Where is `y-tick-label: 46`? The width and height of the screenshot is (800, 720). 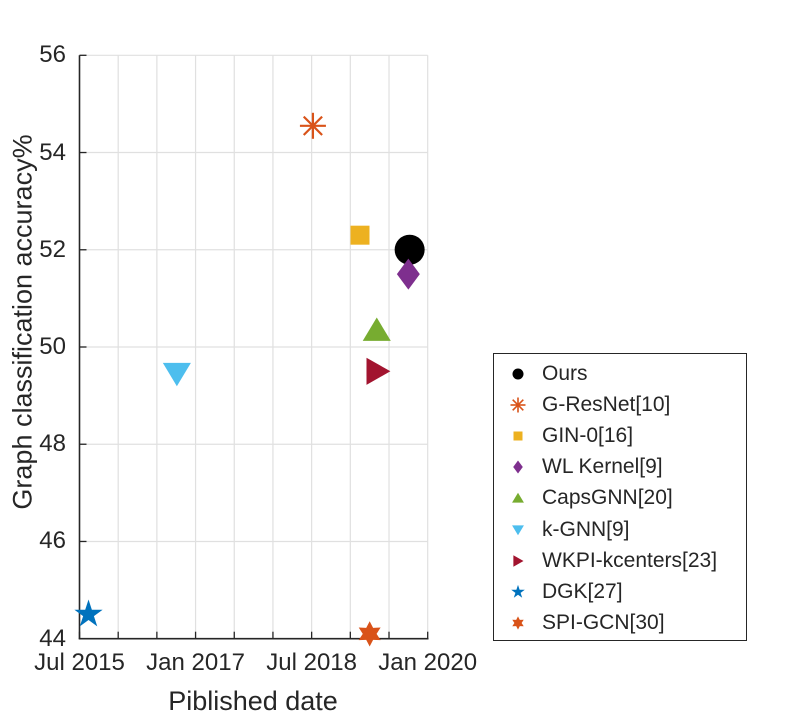
y-tick-label: 46 is located at coordinates (52, 541).